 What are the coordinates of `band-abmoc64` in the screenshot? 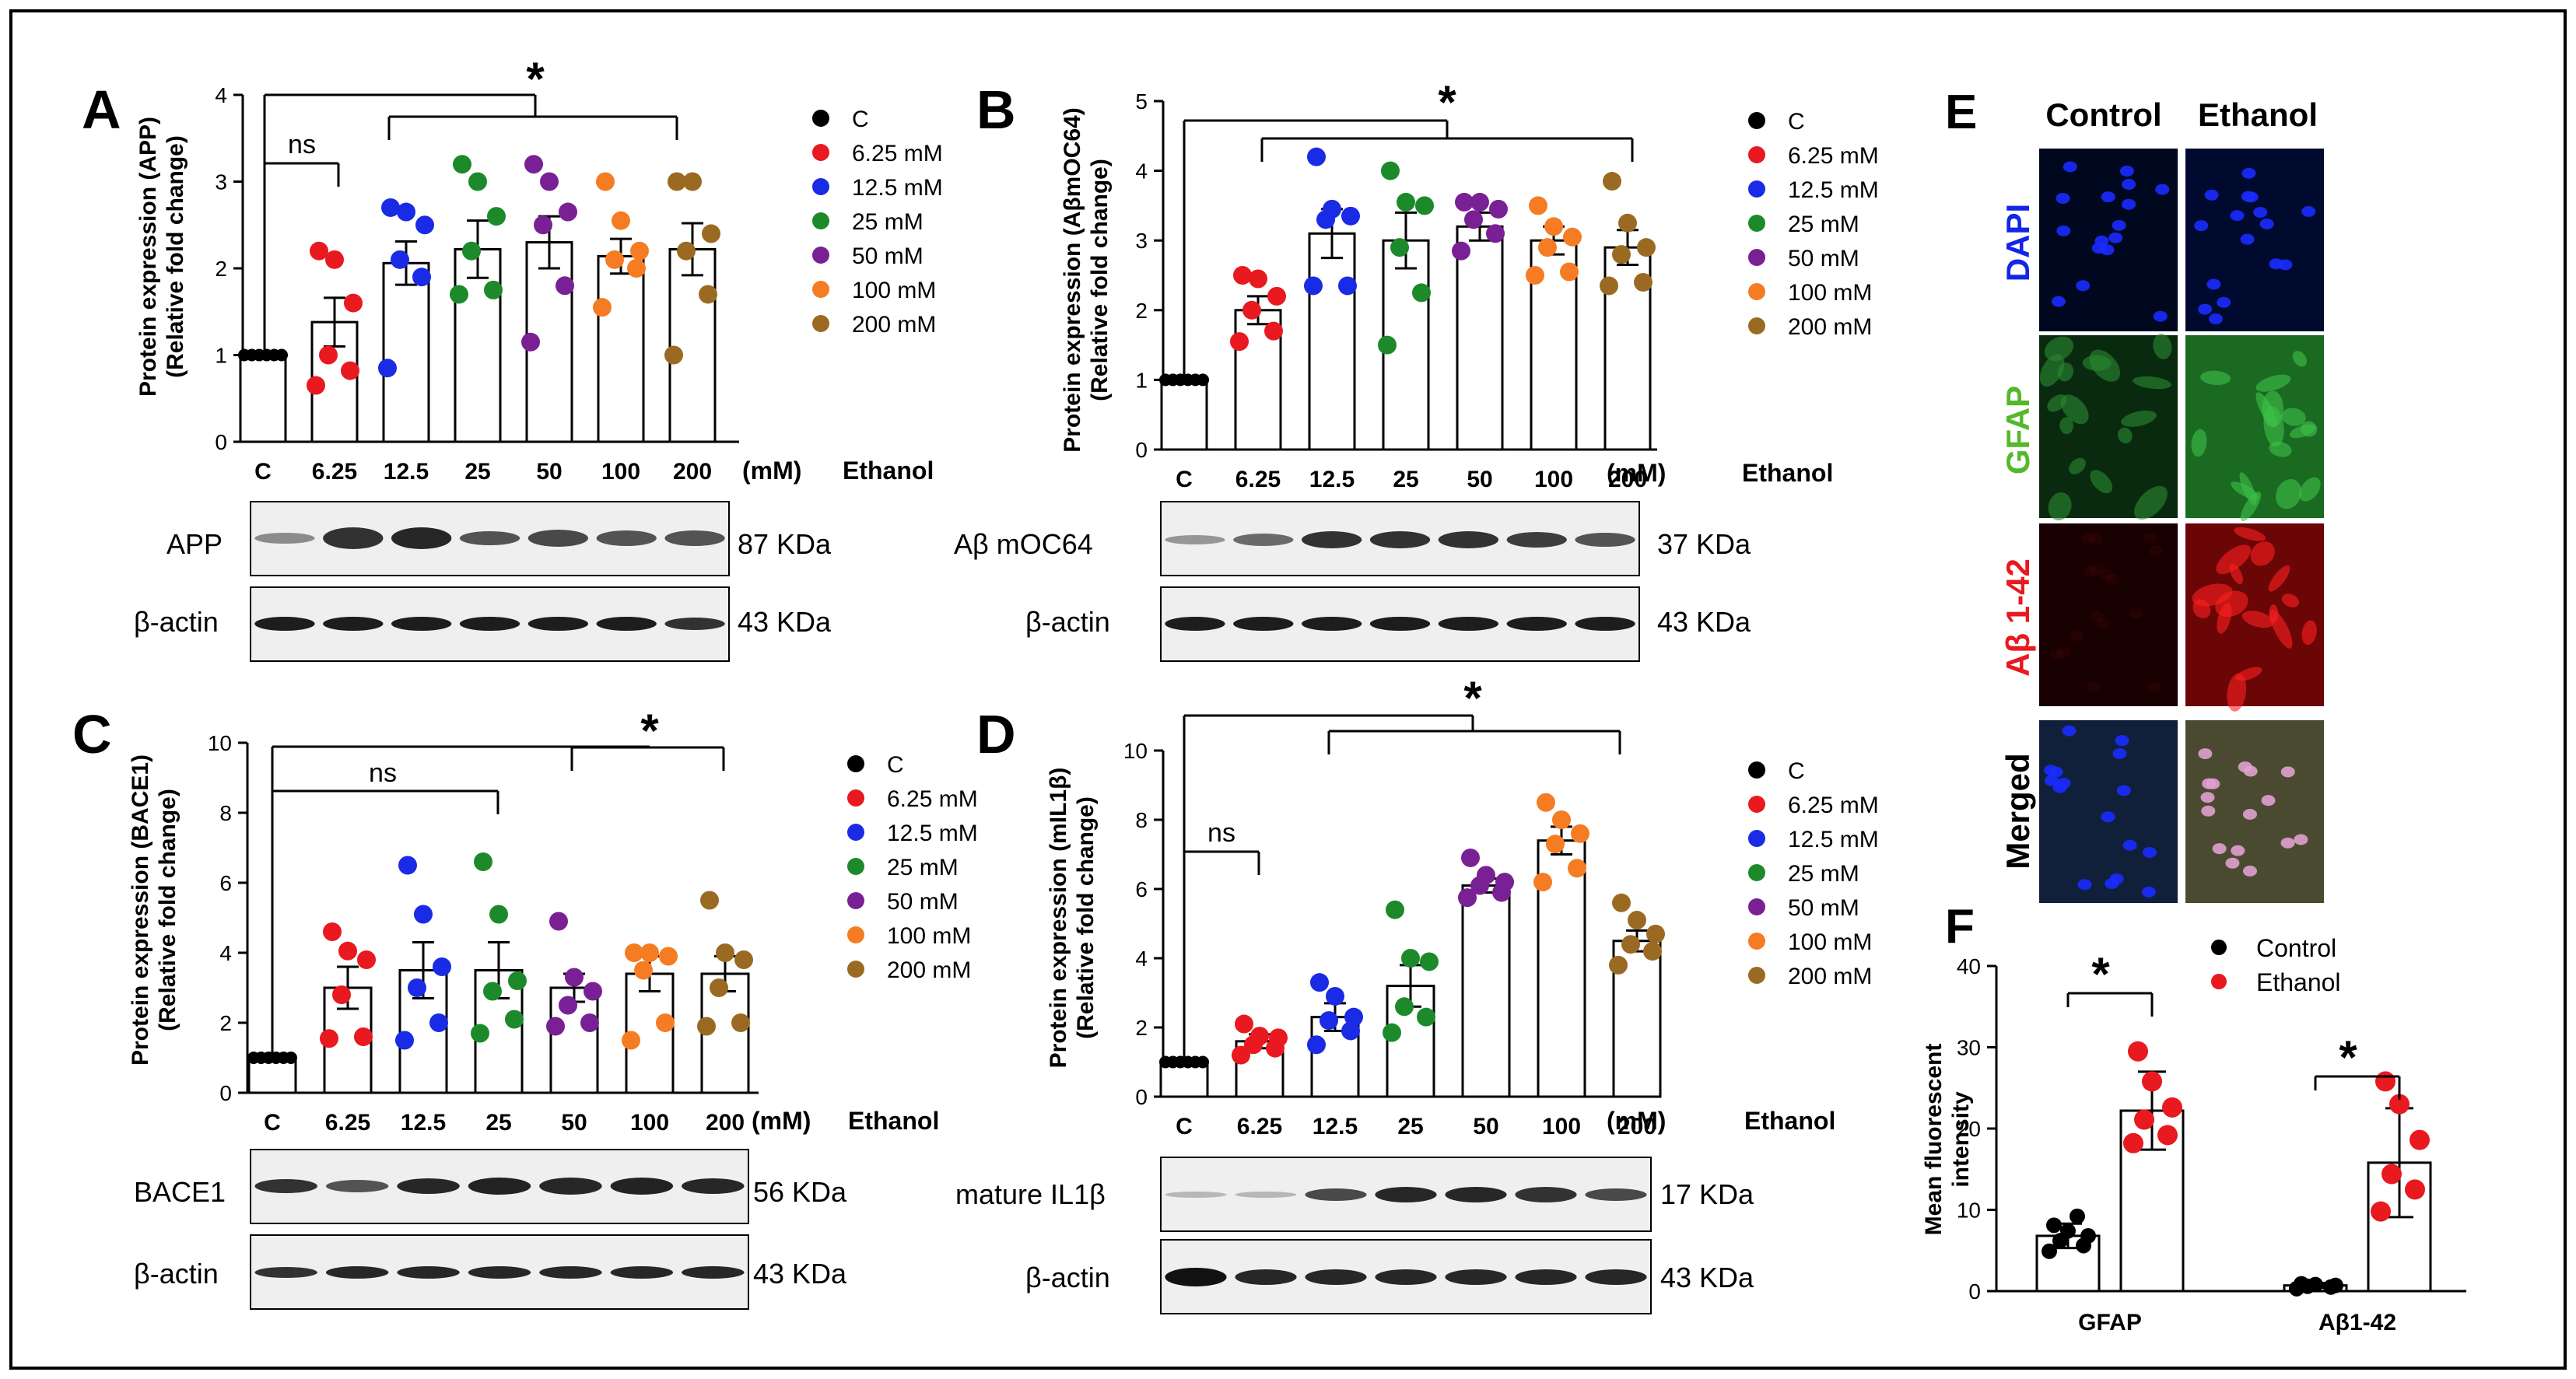 It's located at (1263, 540).